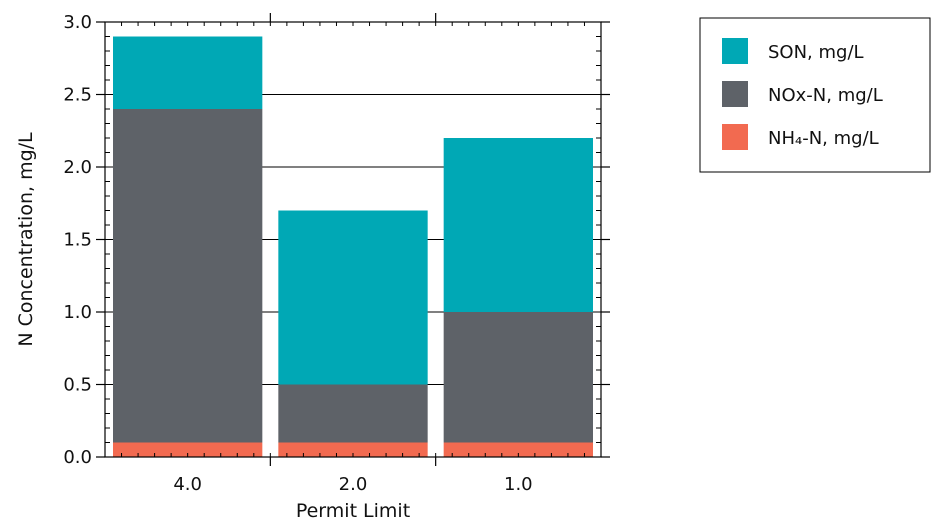 The height and width of the screenshot is (523, 932). I want to click on x-axis-title: Permit Limit, so click(353, 511).